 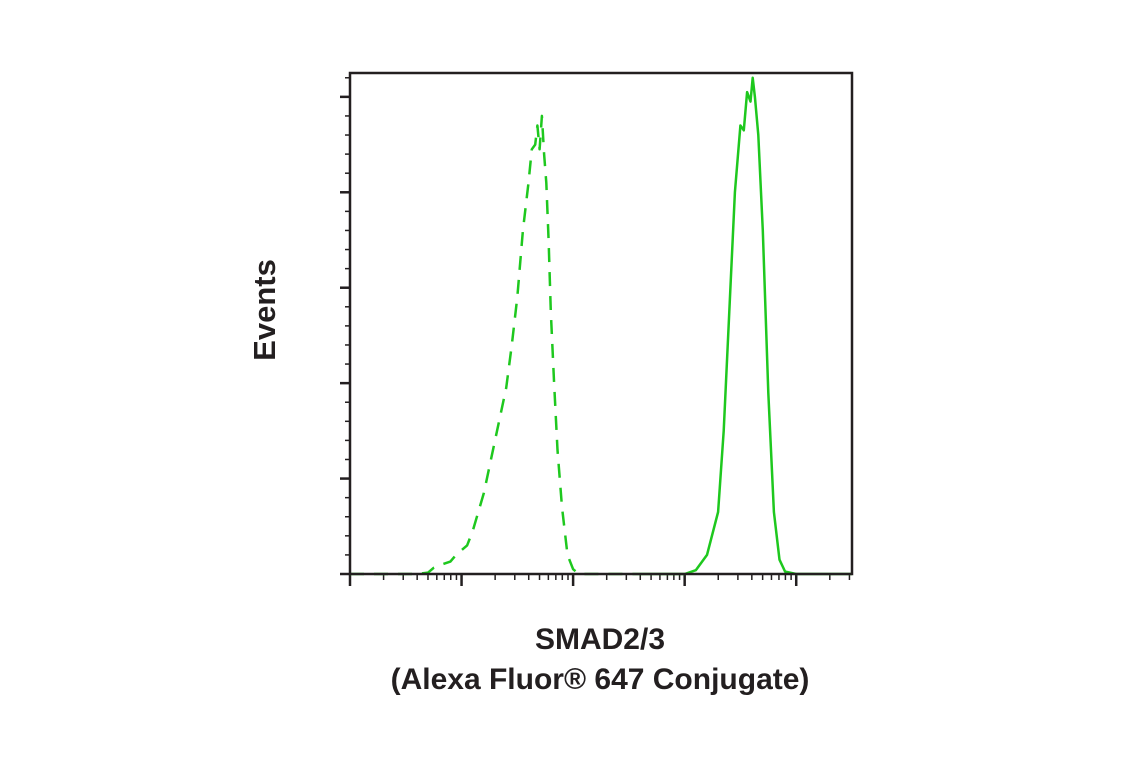 I want to click on x-axis-label-line1: SMAD2/3, so click(x=600, y=639).